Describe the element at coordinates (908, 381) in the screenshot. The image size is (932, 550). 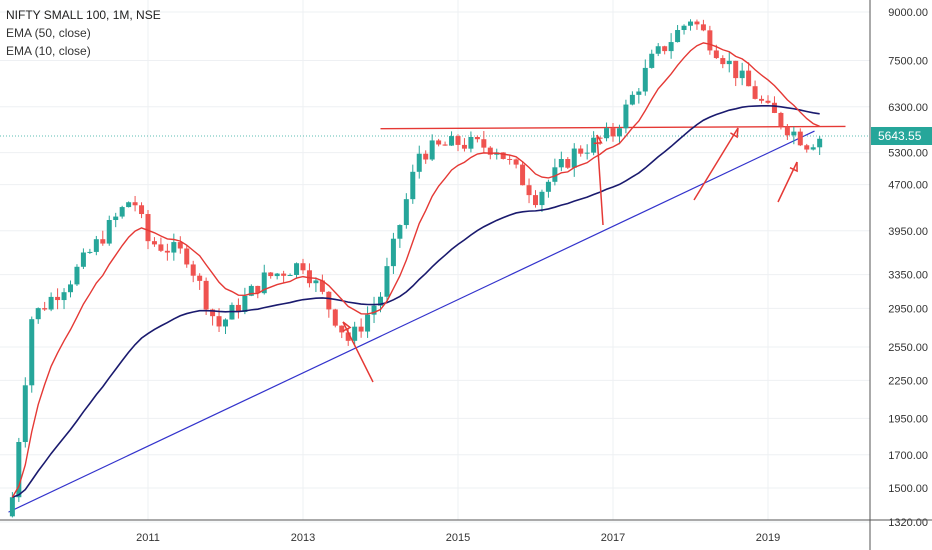
I see `y-tick-label: 2250.00` at that location.